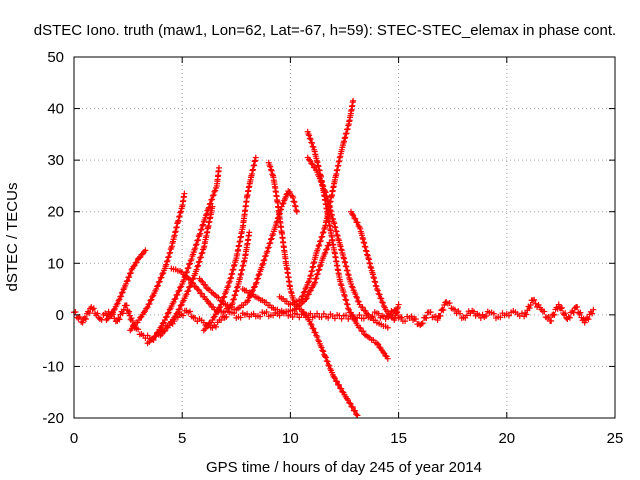 This screenshot has width=640, height=480. I want to click on x-tick-label: 20, so click(506, 438).